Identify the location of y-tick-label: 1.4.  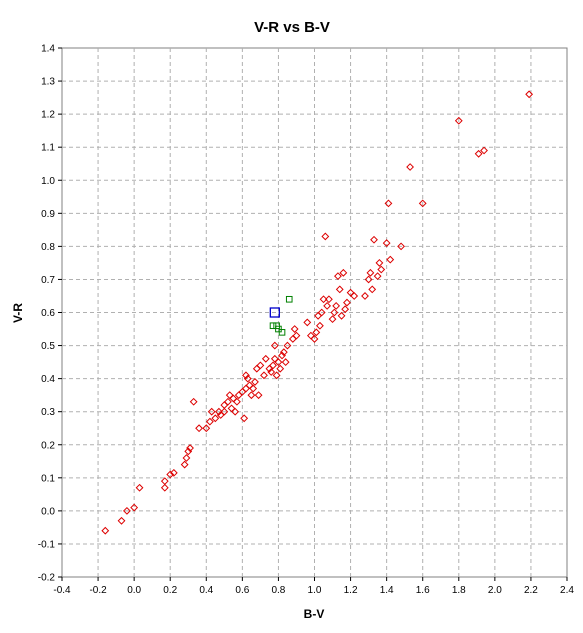
(48, 49).